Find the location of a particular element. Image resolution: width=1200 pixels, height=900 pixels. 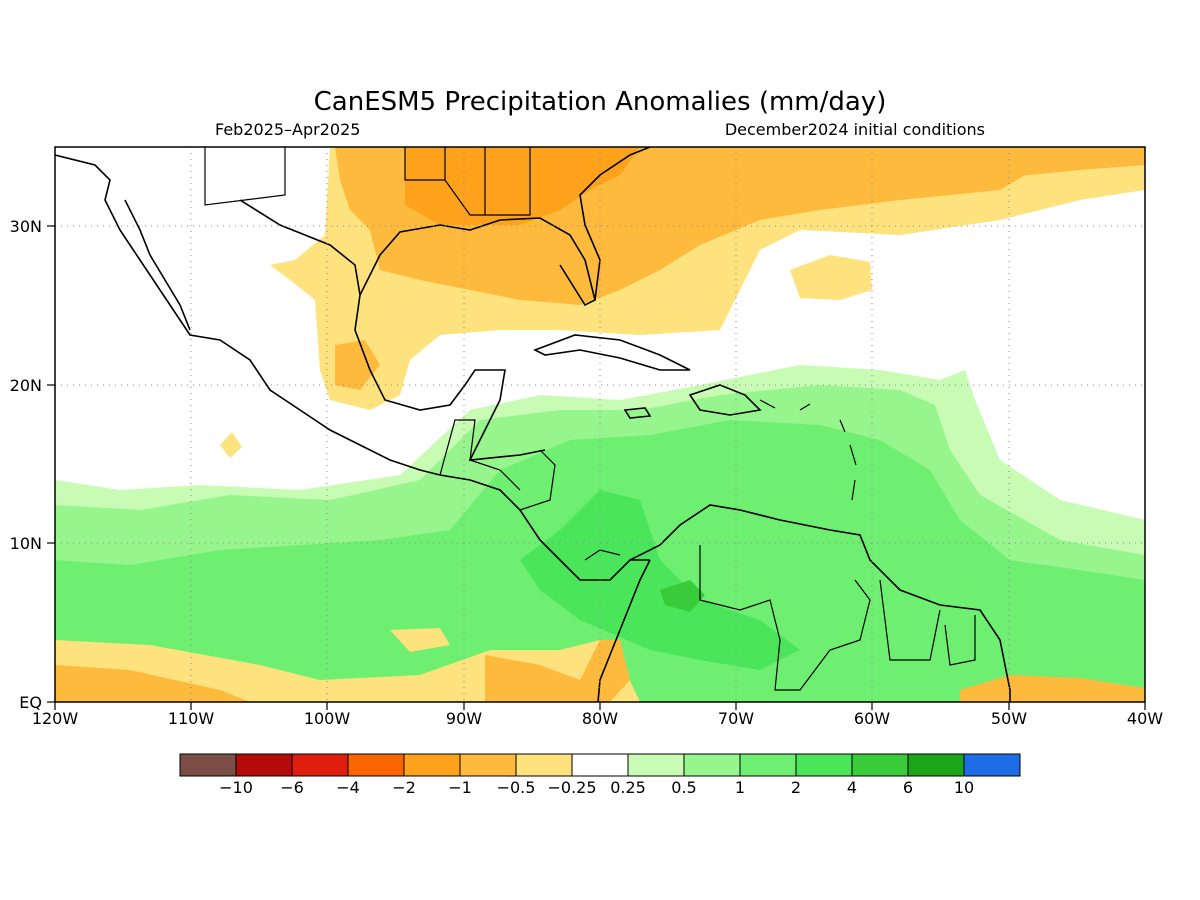

lon-label: 70W is located at coordinates (736, 718).